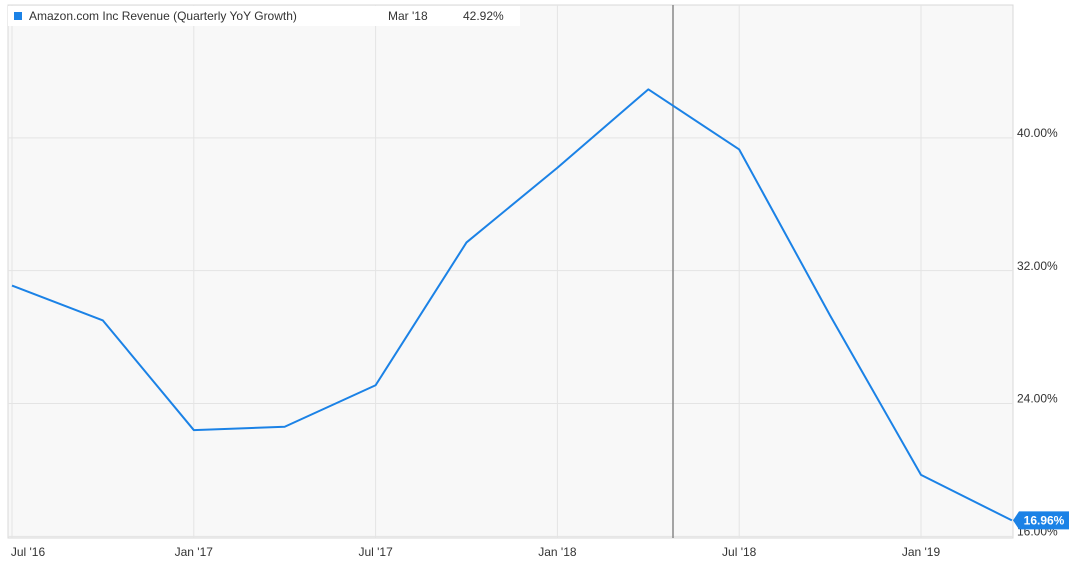 This screenshot has width=1078, height=575. I want to click on legend-box, so click(264, 16).